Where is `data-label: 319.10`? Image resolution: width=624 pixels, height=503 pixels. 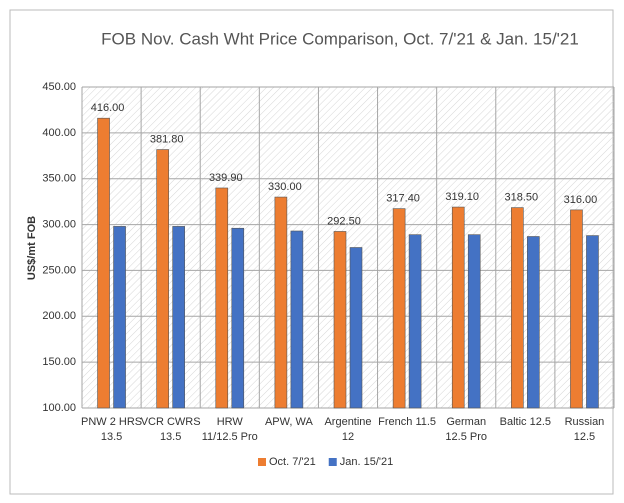 data-label: 319.10 is located at coordinates (462, 197).